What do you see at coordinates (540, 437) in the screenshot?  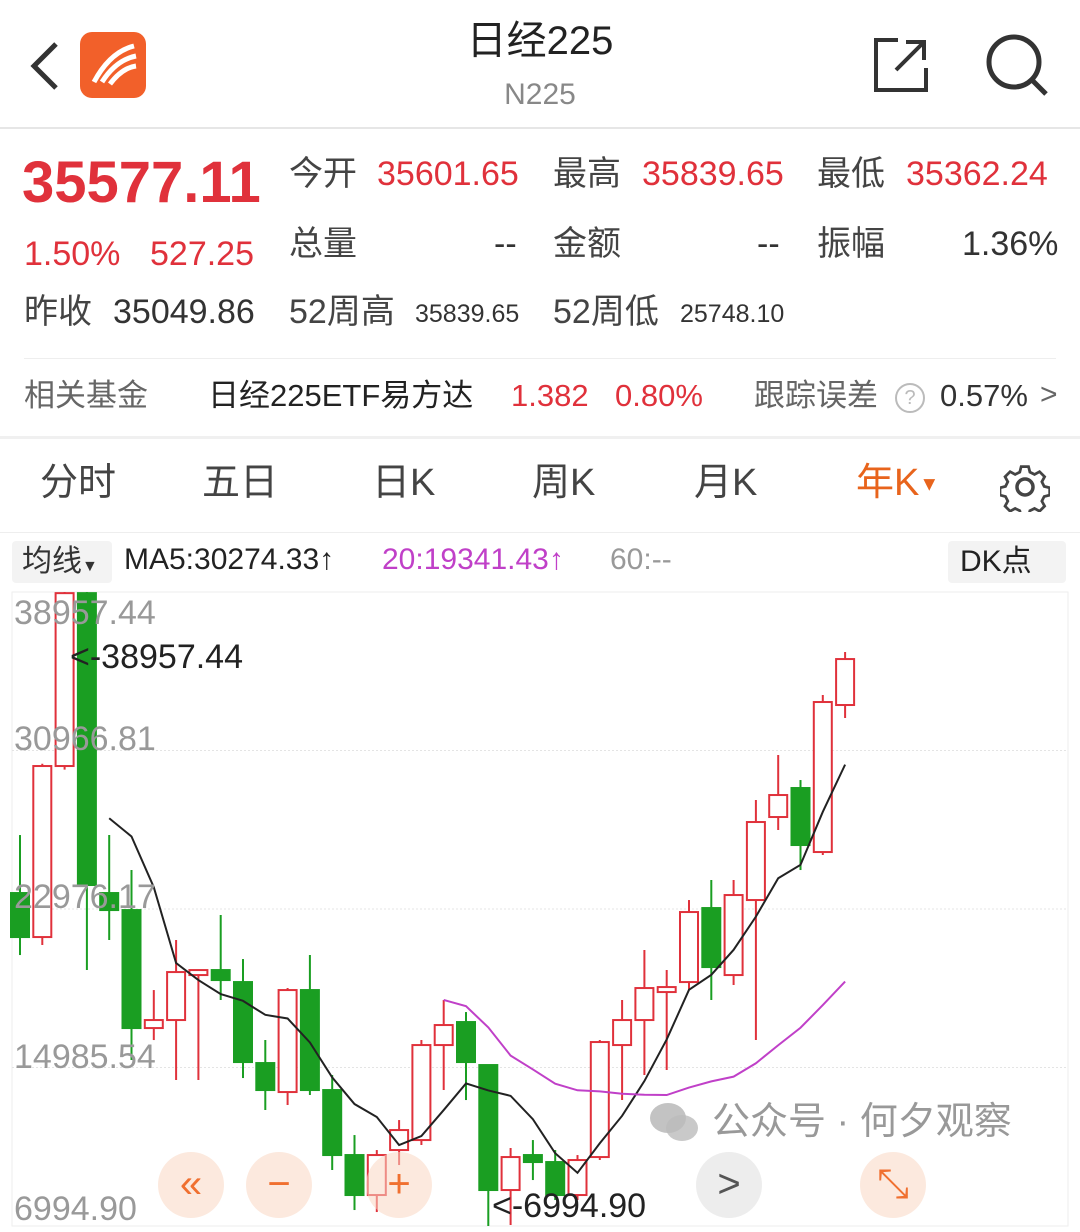 I see `section-divider` at bounding box center [540, 437].